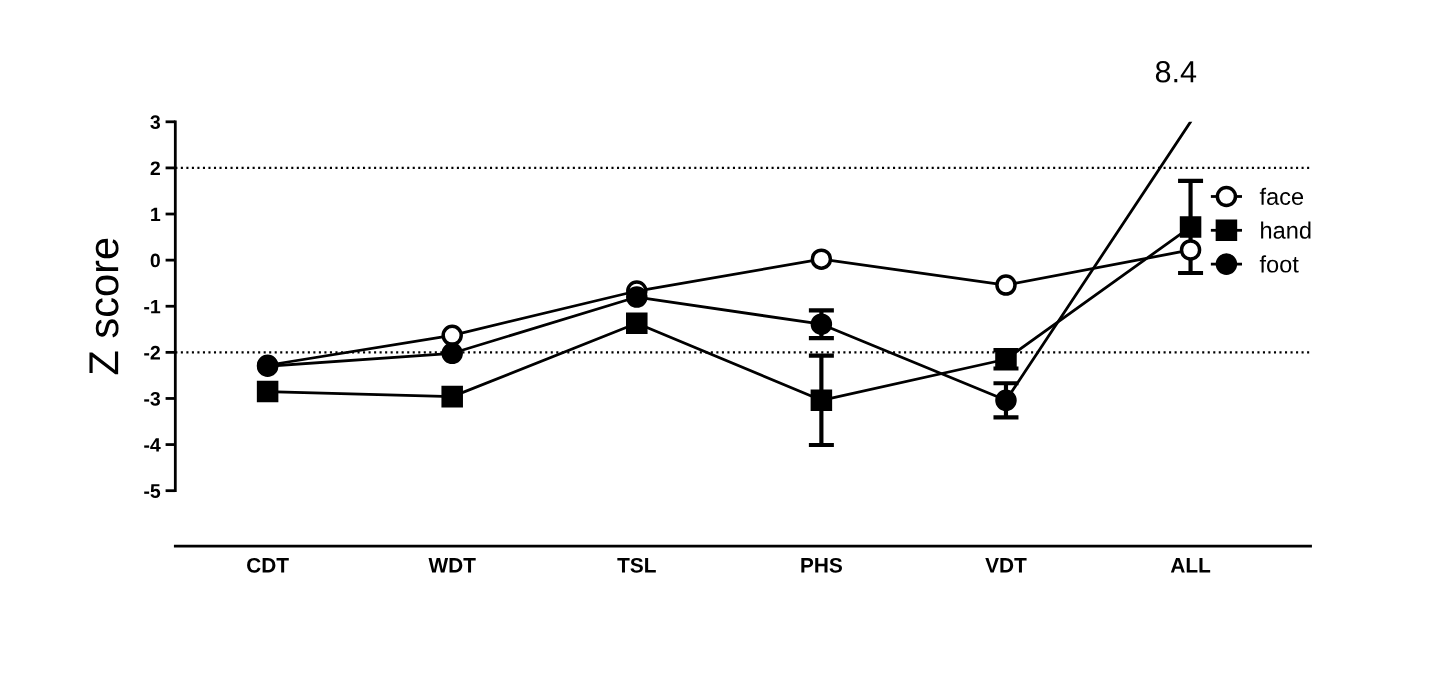  I want to click on y-tick-label: 0, so click(155, 260).